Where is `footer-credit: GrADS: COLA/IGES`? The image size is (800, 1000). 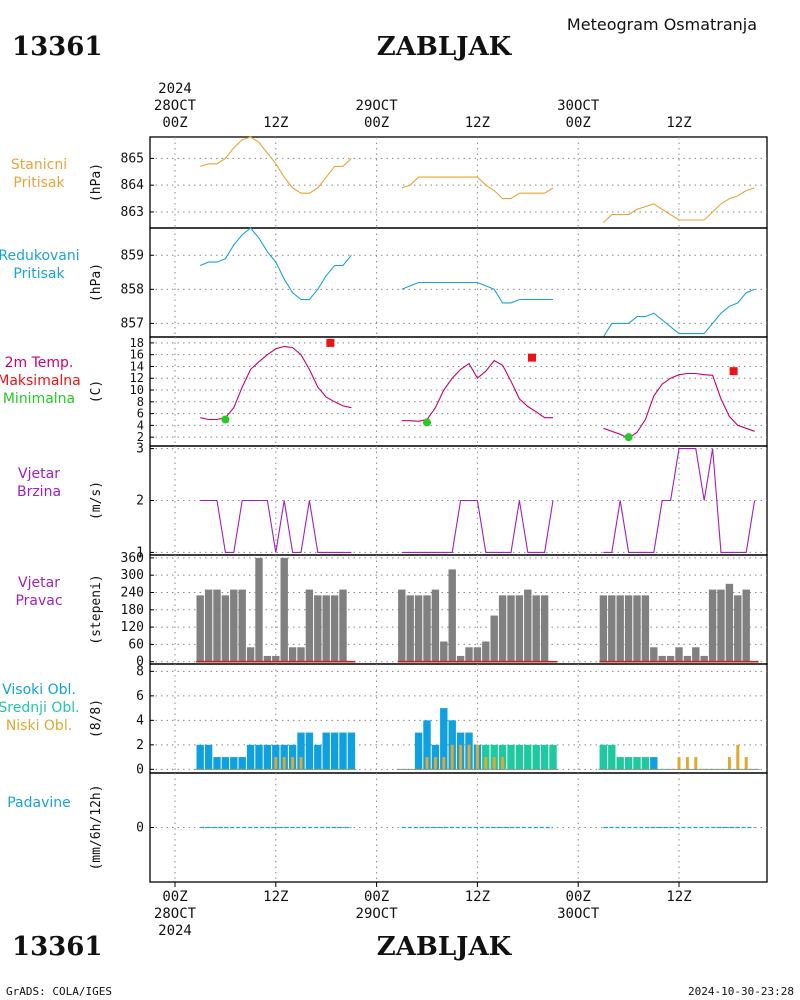
footer-credit: GrADS: COLA/IGES is located at coordinates (59, 991).